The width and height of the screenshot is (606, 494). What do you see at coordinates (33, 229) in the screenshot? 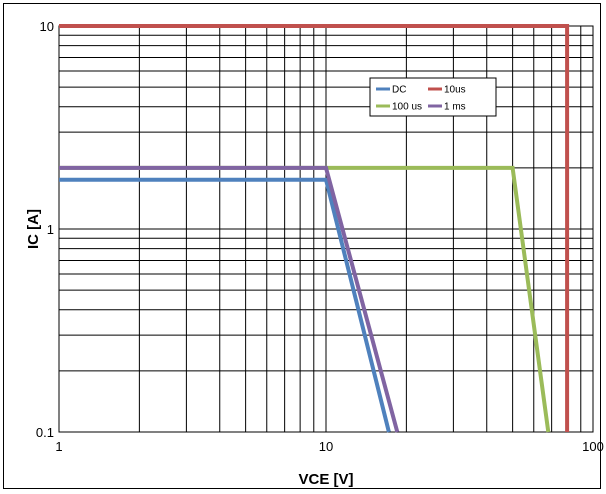
I see `y-axis-title: IC [A]` at bounding box center [33, 229].